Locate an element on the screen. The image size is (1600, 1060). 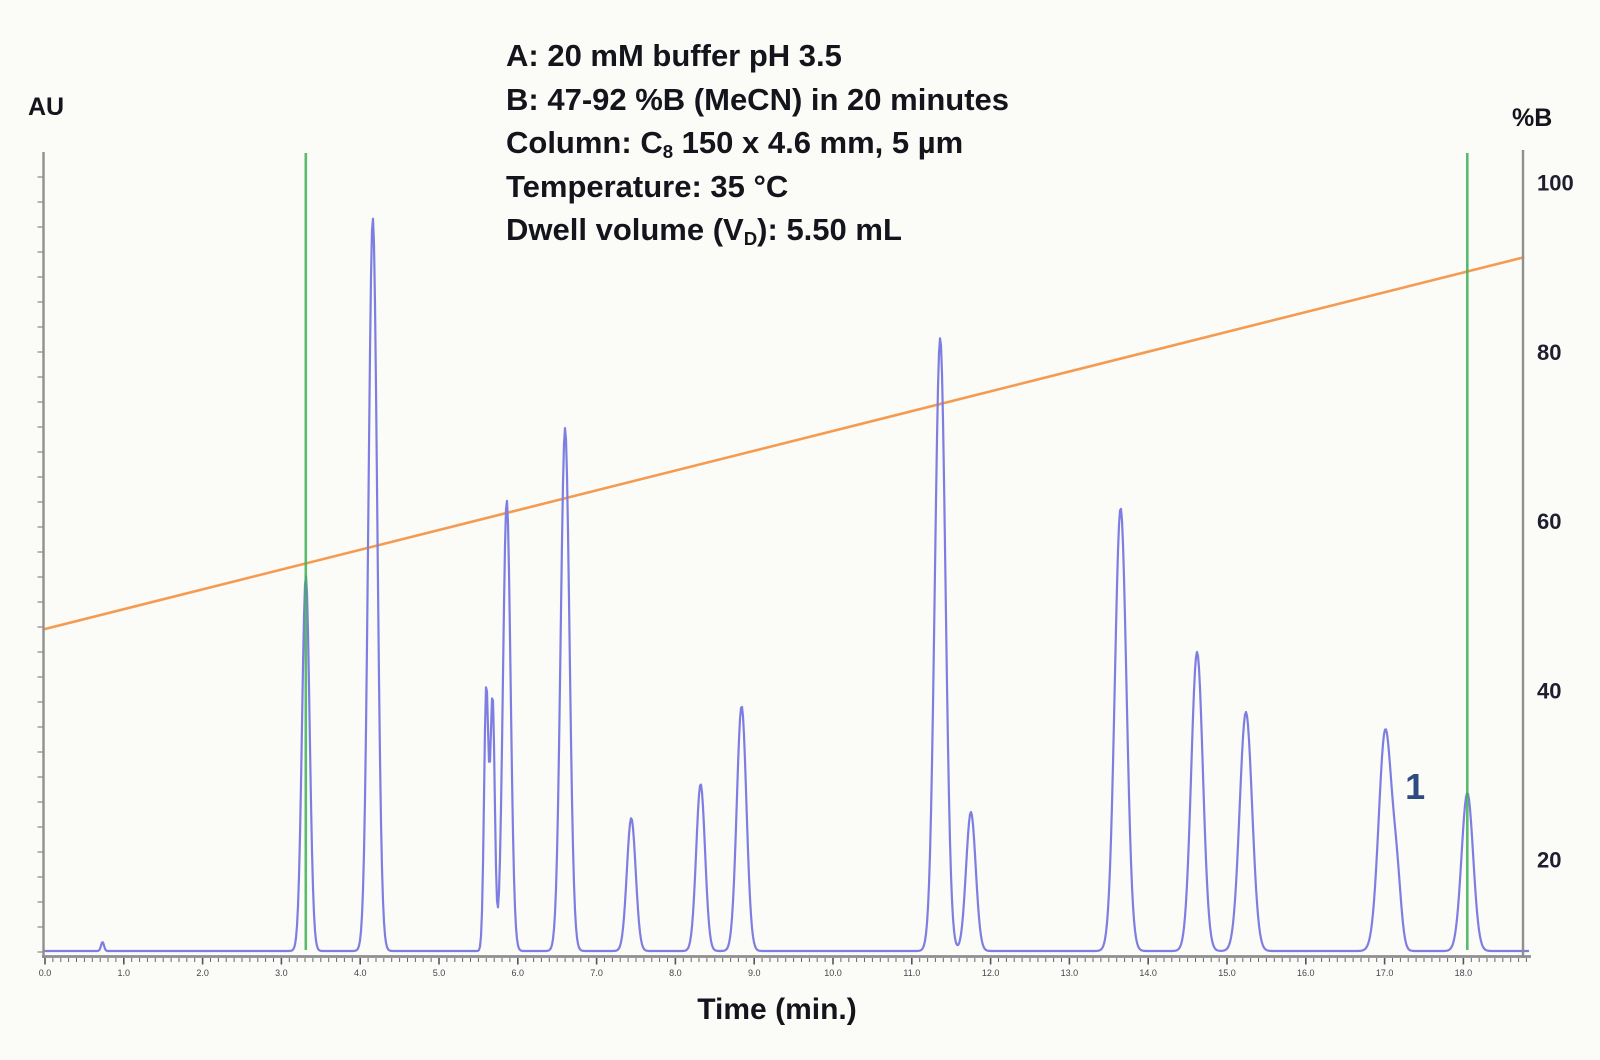
x-axis-ticks is located at coordinates (785, 961).